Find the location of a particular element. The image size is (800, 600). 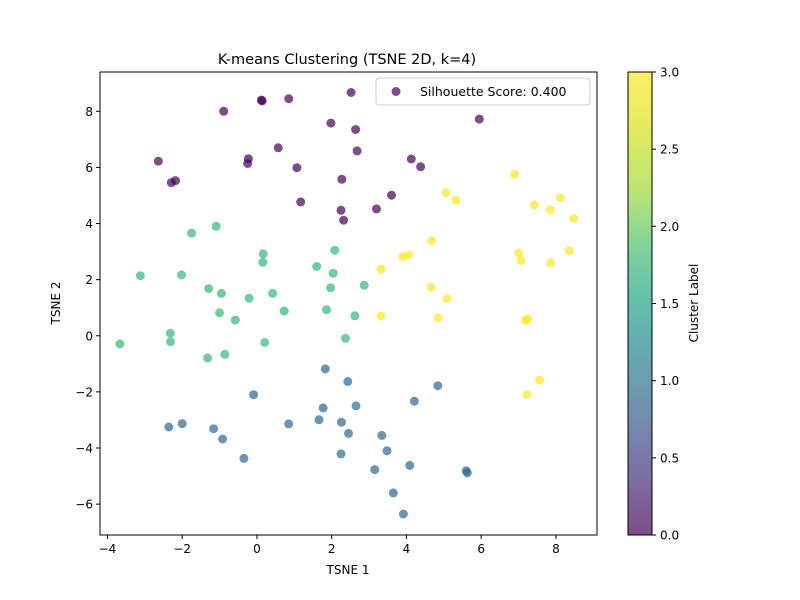

colorbar-ticks: 0.0 0.5 1.0 1.5 2.0 2.5 3.0 is located at coordinates (665, 304).